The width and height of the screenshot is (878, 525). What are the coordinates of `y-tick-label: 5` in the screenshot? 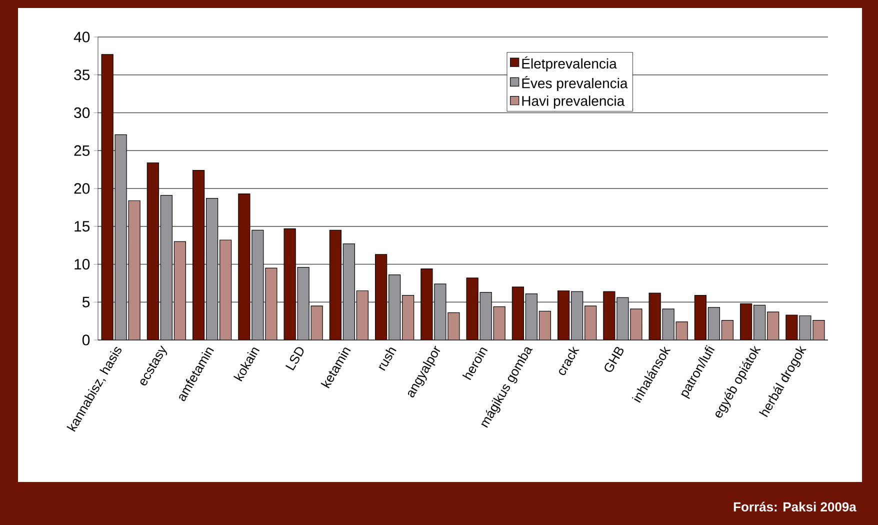 It's located at (86, 302).